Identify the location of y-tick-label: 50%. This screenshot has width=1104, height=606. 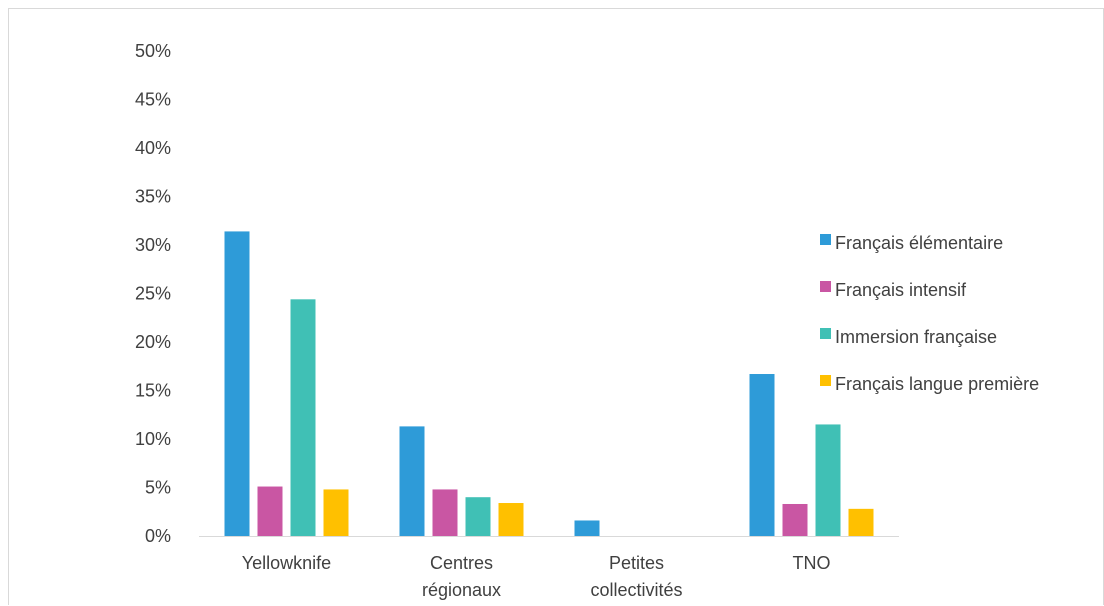
(153, 51).